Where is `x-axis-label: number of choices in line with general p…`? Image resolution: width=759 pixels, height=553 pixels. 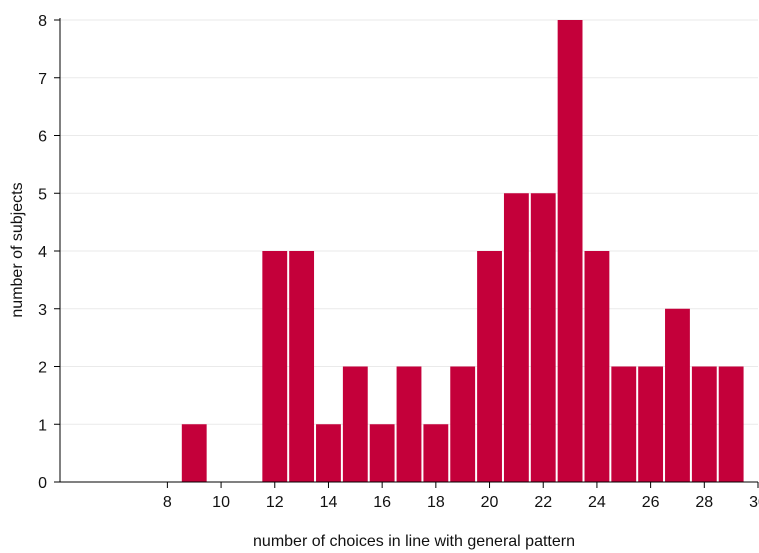
x-axis-label: number of choices in line with general p… is located at coordinates (414, 541).